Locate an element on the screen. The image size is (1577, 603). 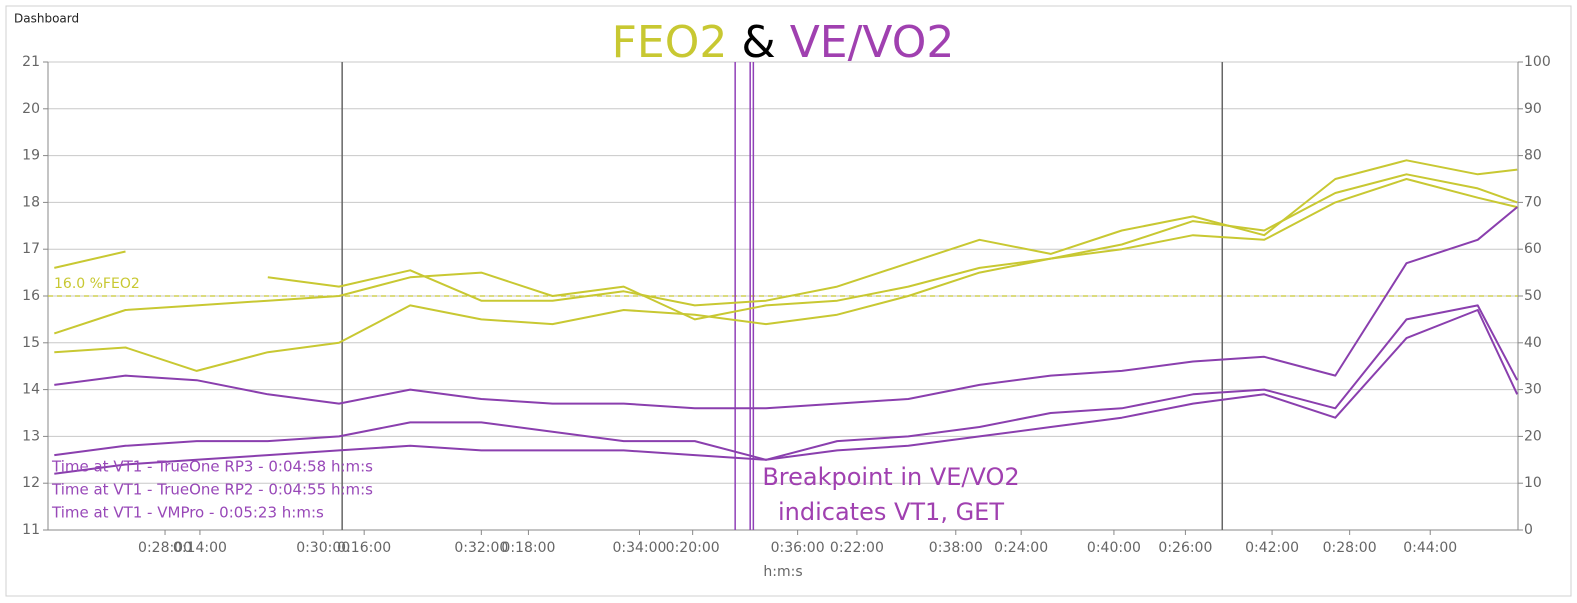
x-tick-label: 0:38:00 is located at coordinates (956, 548).